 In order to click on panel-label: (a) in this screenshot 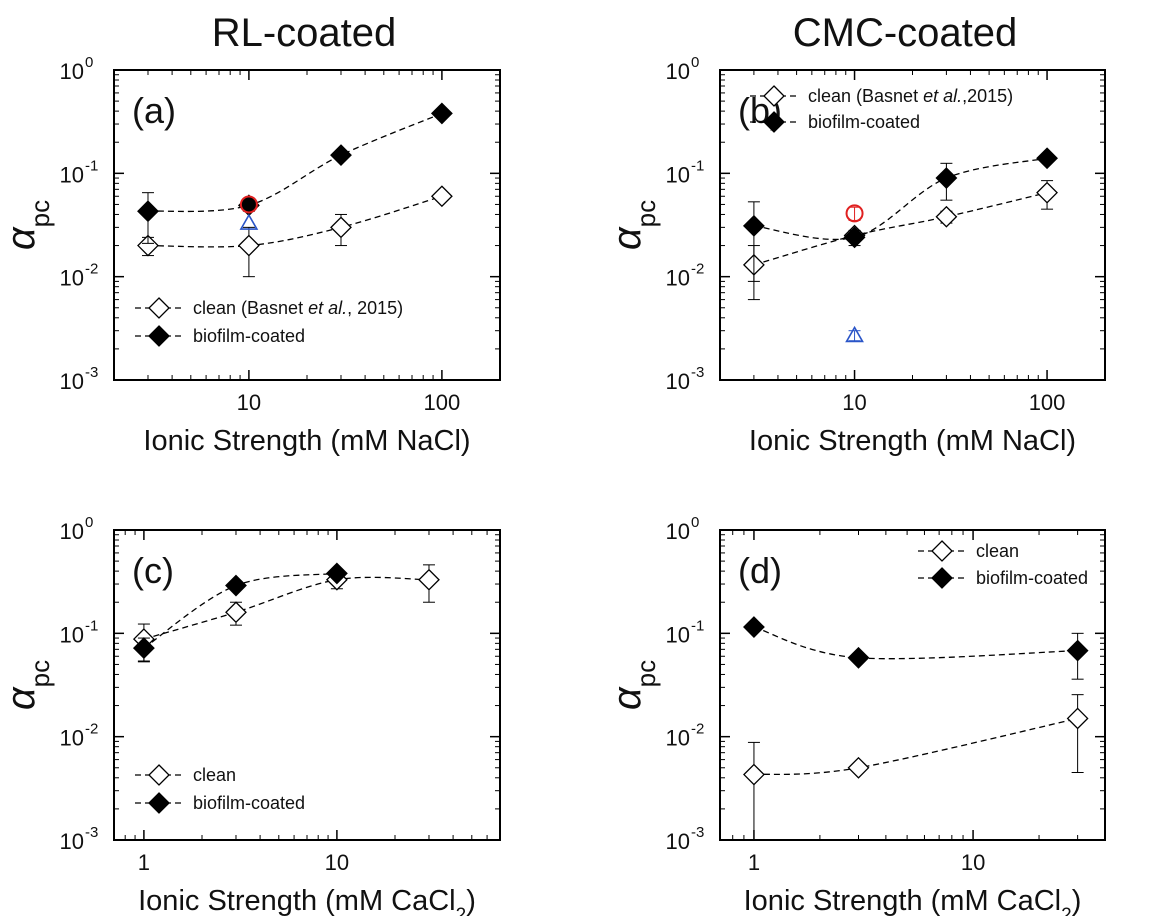, I will do `click(154, 110)`.